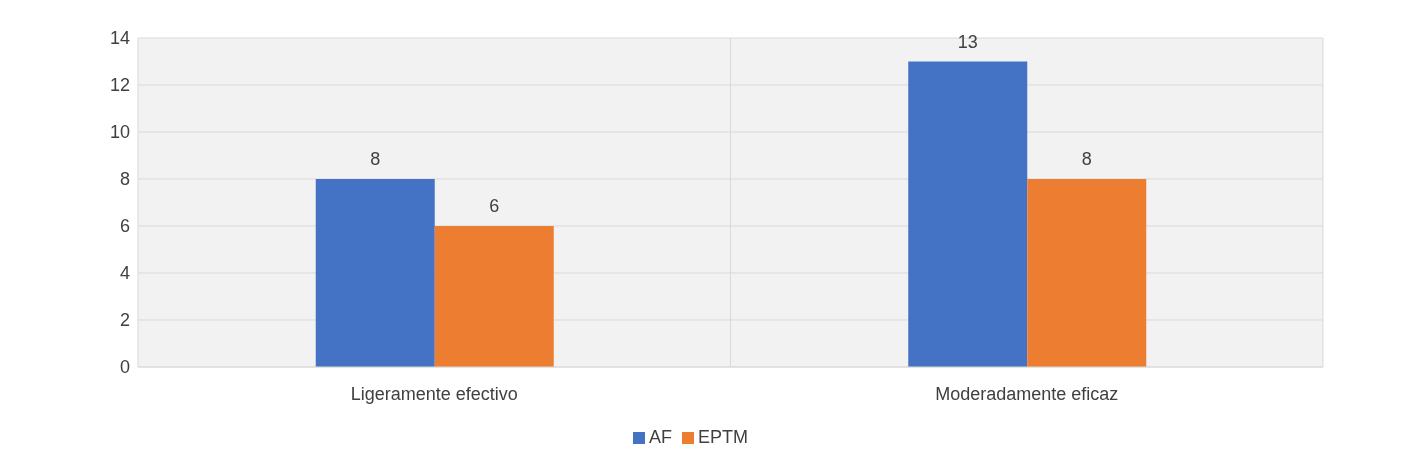 The width and height of the screenshot is (1401, 466). I want to click on data-label: 13, so click(967, 41).